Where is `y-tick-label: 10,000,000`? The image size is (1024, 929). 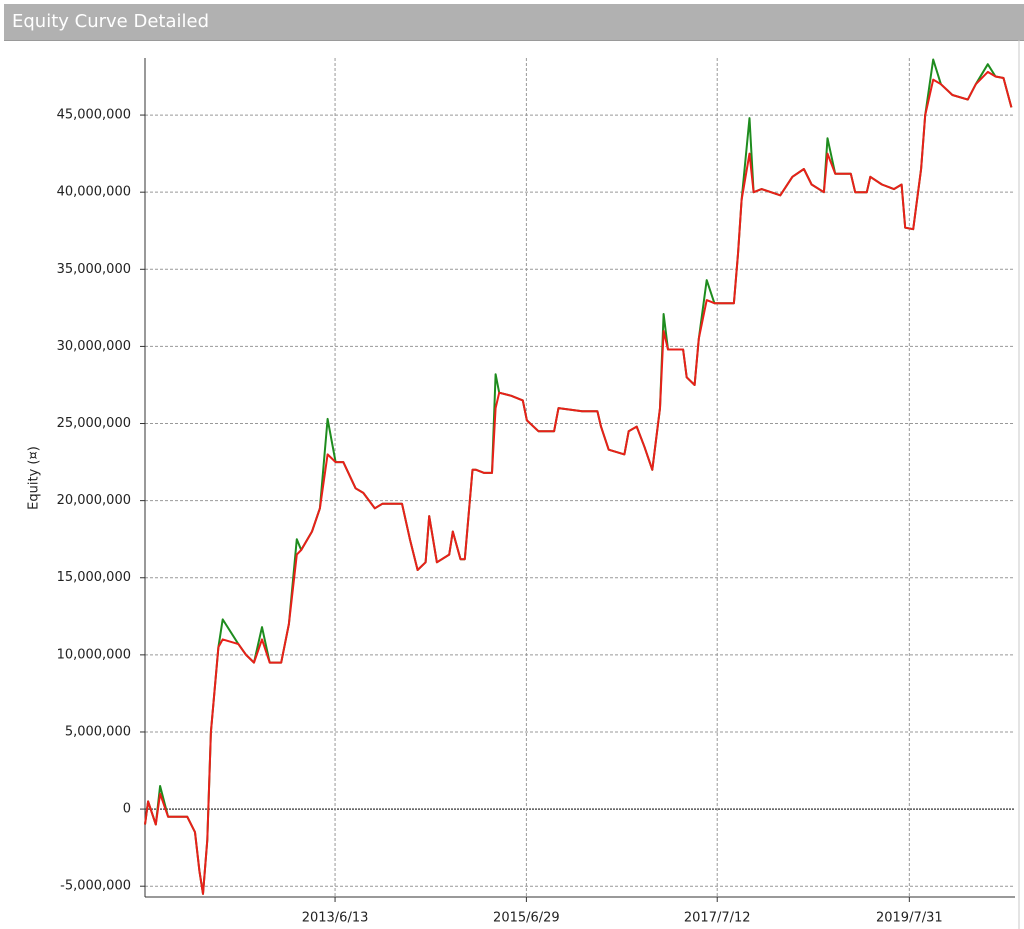 y-tick-label: 10,000,000 is located at coordinates (94, 654).